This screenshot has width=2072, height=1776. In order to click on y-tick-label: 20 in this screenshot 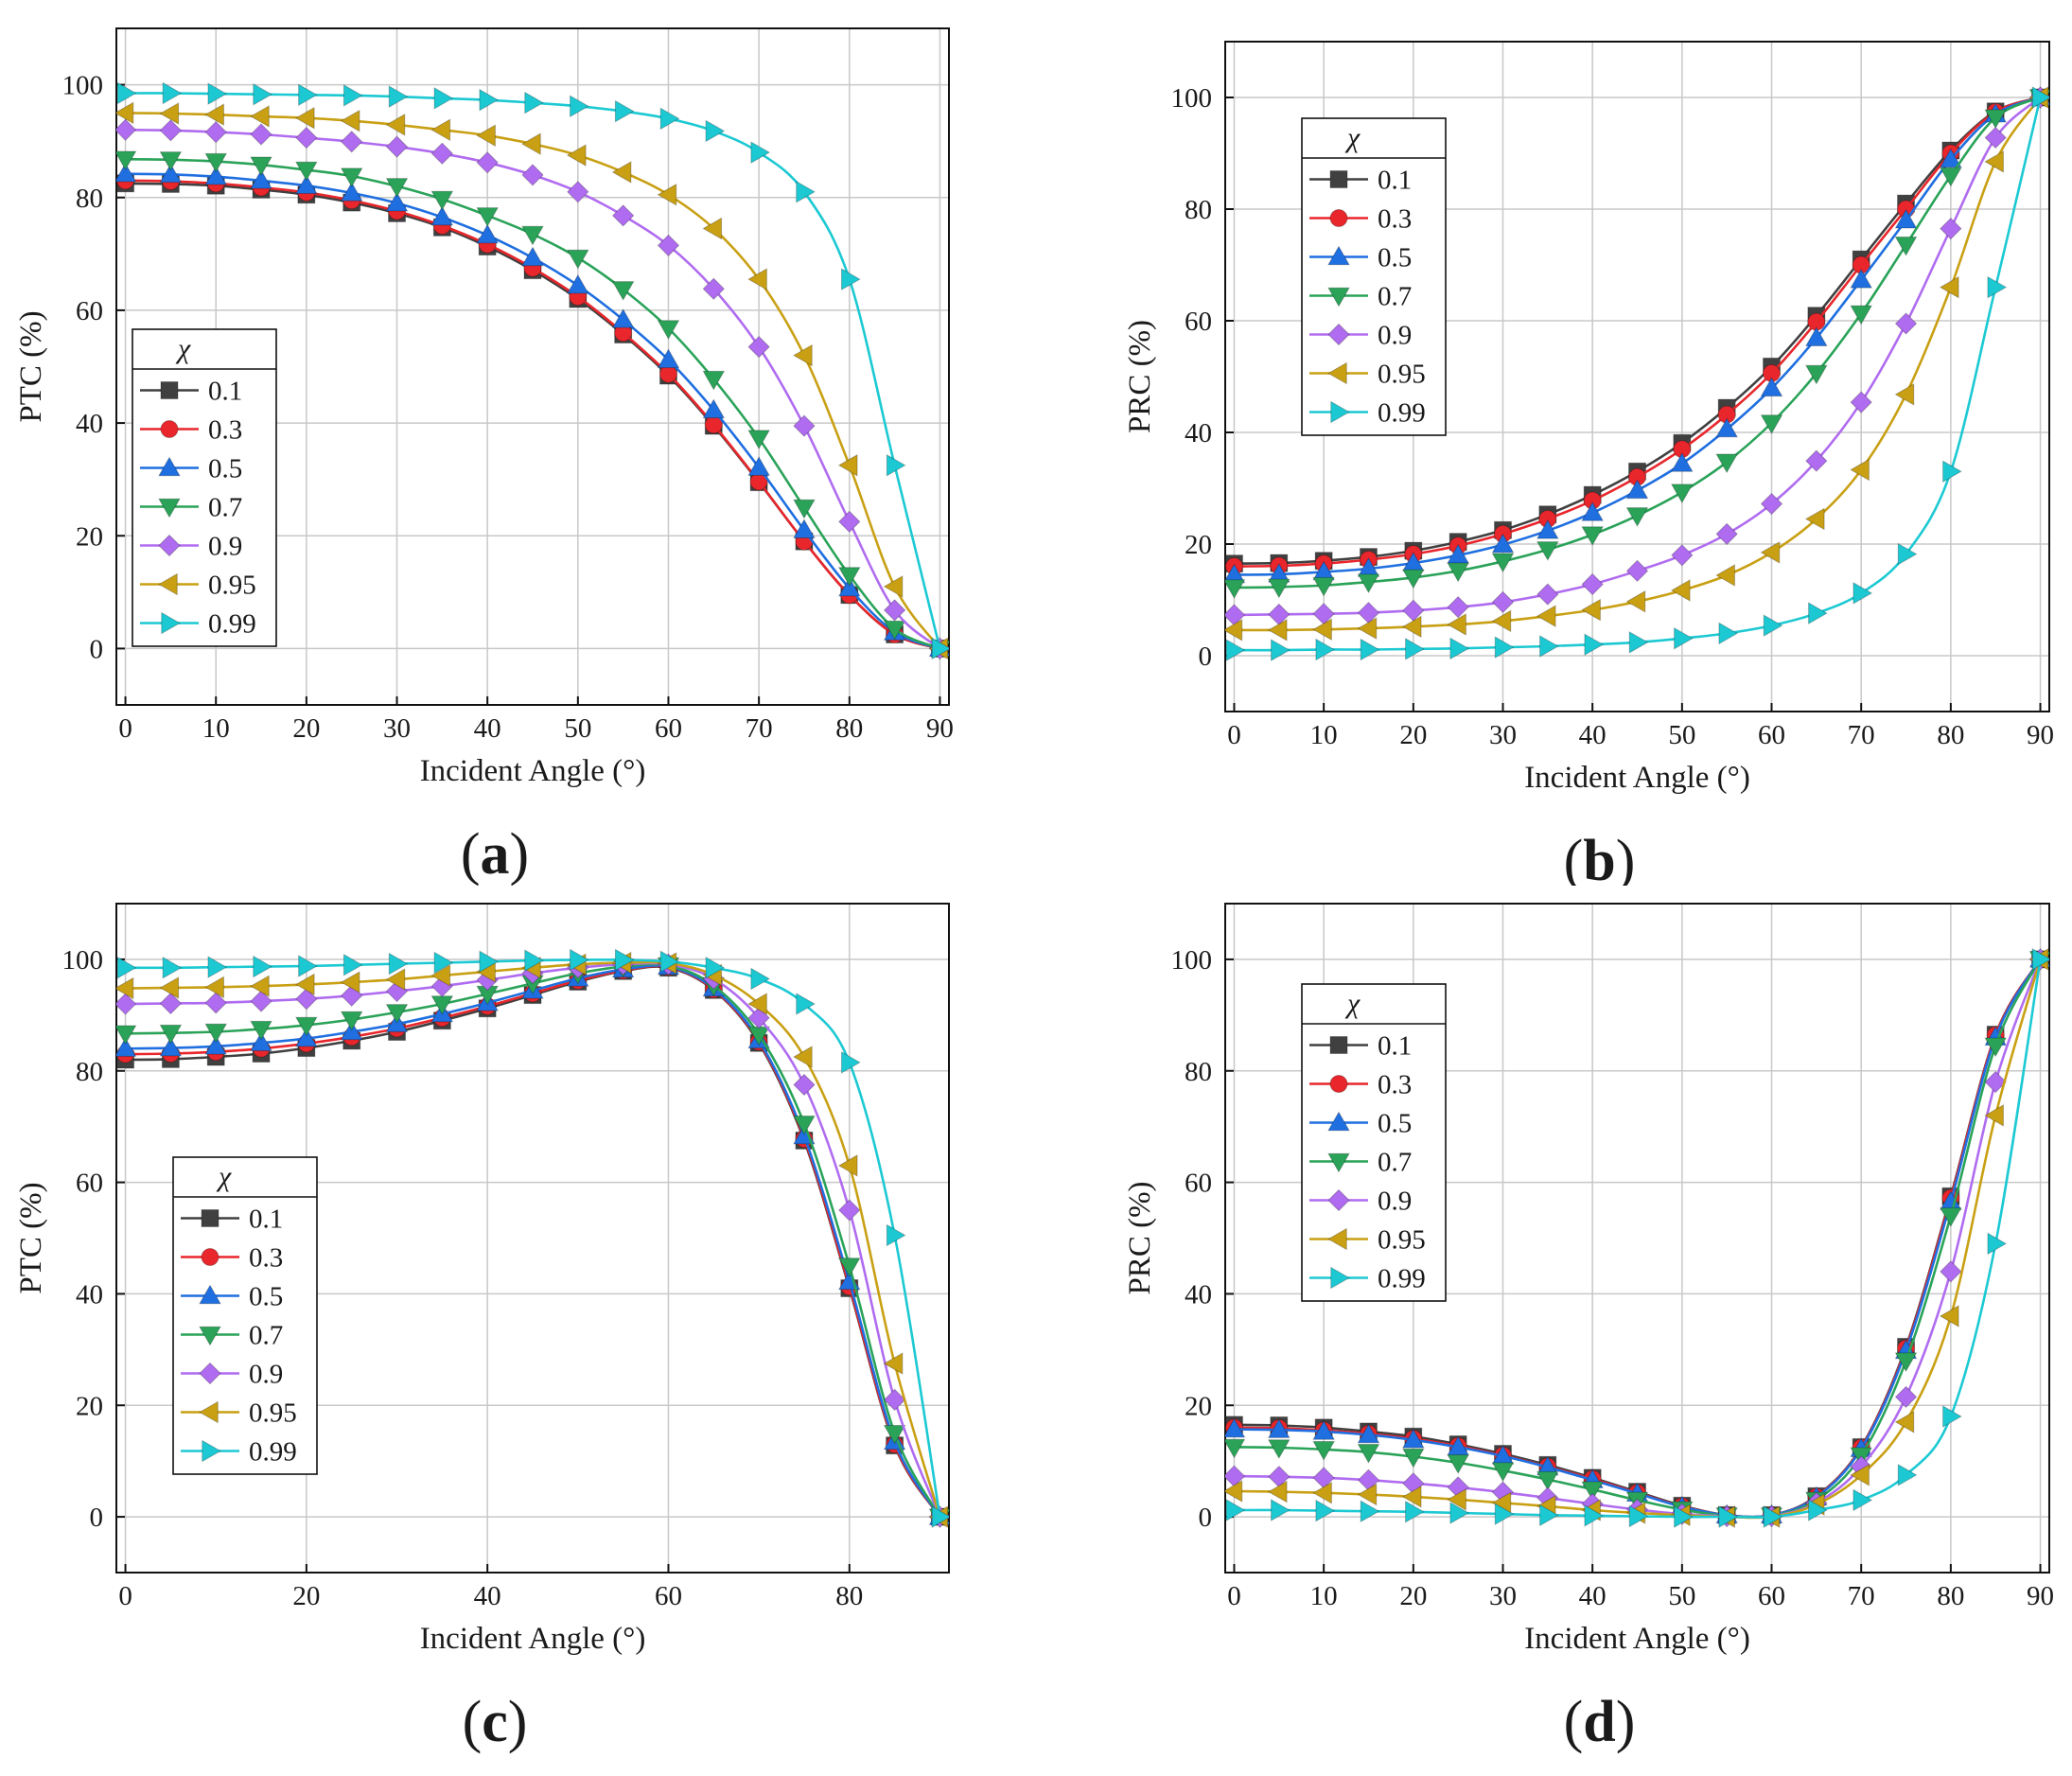, I will do `click(89, 1406)`.